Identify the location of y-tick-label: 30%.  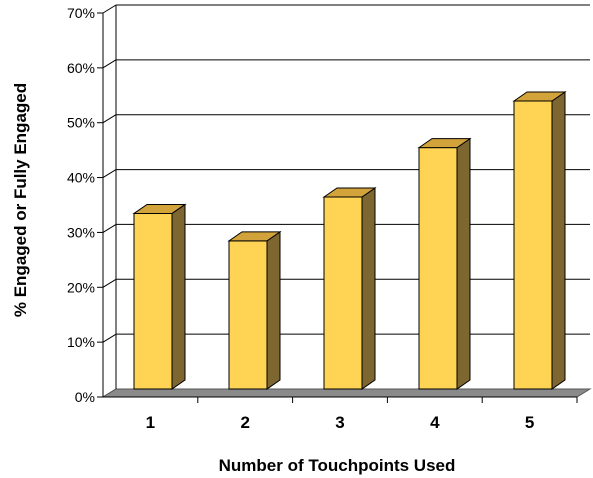
(81, 232).